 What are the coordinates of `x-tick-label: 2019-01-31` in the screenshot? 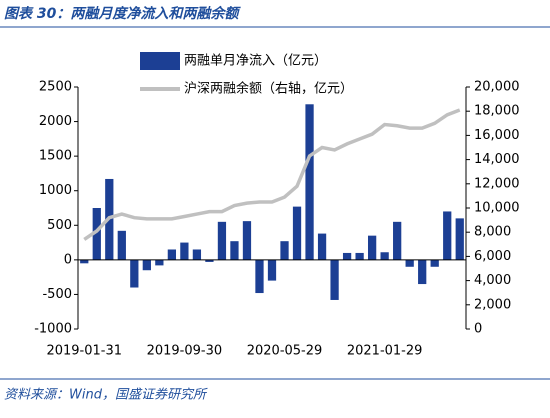 It's located at (84, 351).